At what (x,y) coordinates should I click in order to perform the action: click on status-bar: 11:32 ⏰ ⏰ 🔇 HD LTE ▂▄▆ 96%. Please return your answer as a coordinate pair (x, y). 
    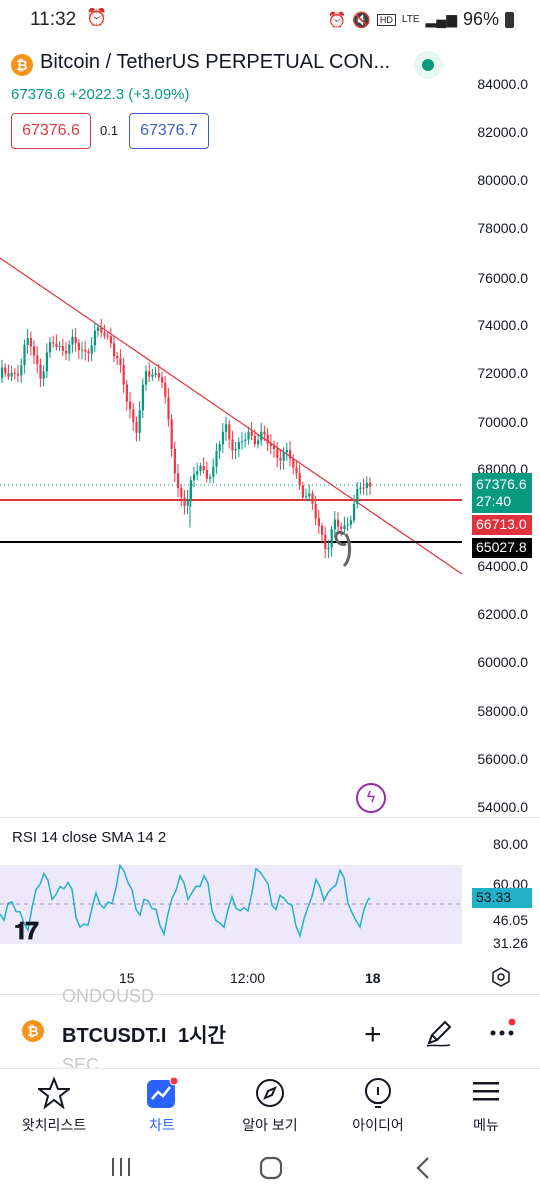
    Looking at the image, I should click on (270, 20).